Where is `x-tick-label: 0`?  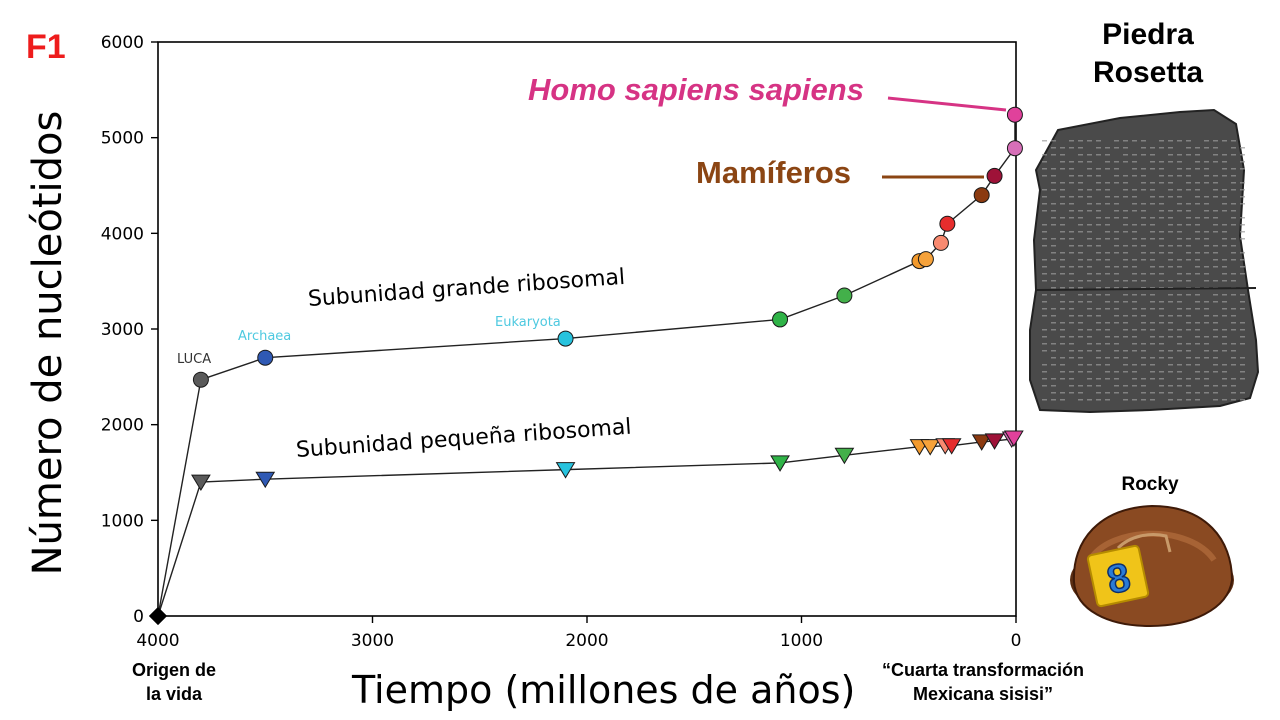
x-tick-label: 0 is located at coordinates (1016, 641).